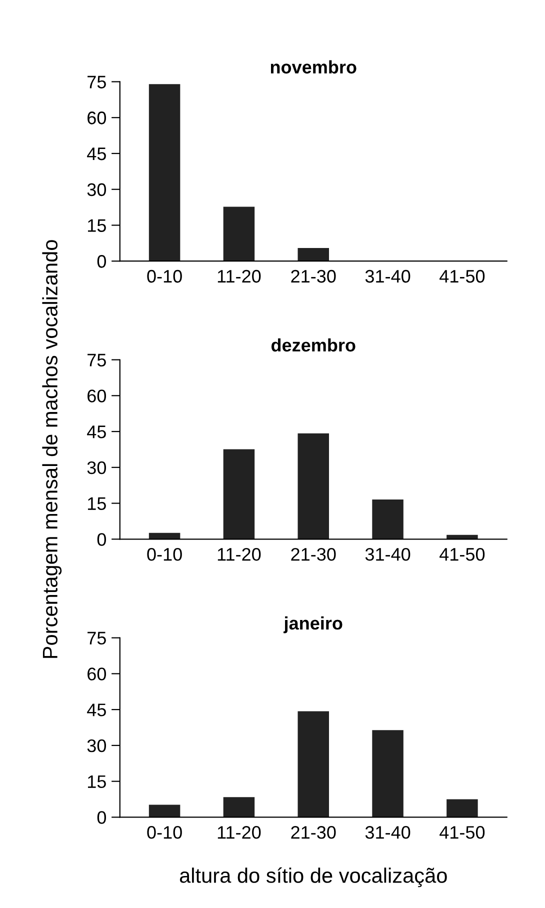  Describe the element at coordinates (313, 345) in the screenshot. I see `chart-title: dezembro` at that location.